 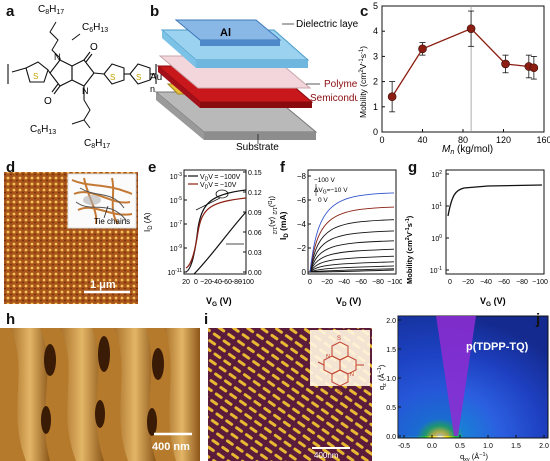 I want to click on legend-vd-100: VDV = −100V, so click(x=220, y=178).